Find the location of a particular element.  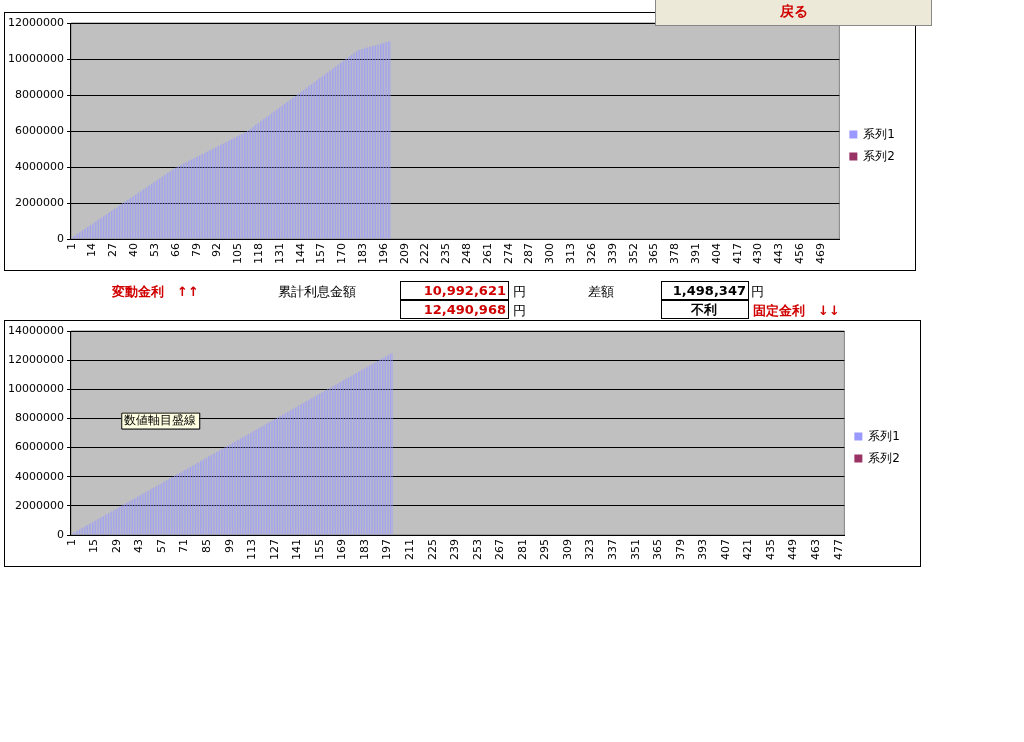

text: 不利 is located at coordinates (705, 309).